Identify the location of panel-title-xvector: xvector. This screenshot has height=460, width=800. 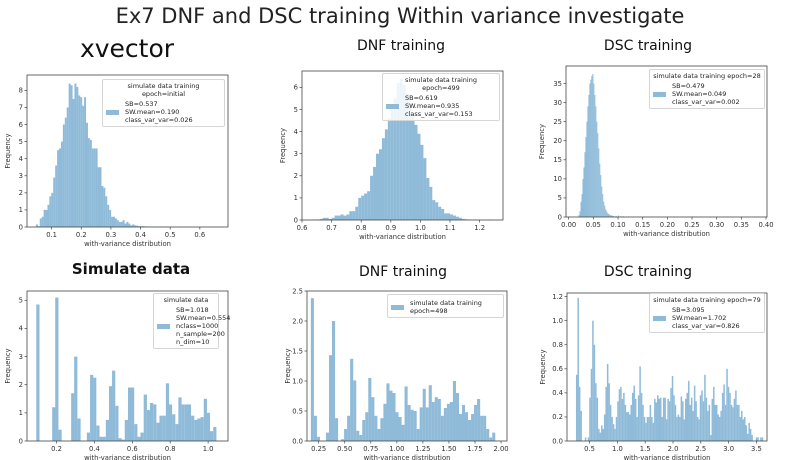
(127, 48).